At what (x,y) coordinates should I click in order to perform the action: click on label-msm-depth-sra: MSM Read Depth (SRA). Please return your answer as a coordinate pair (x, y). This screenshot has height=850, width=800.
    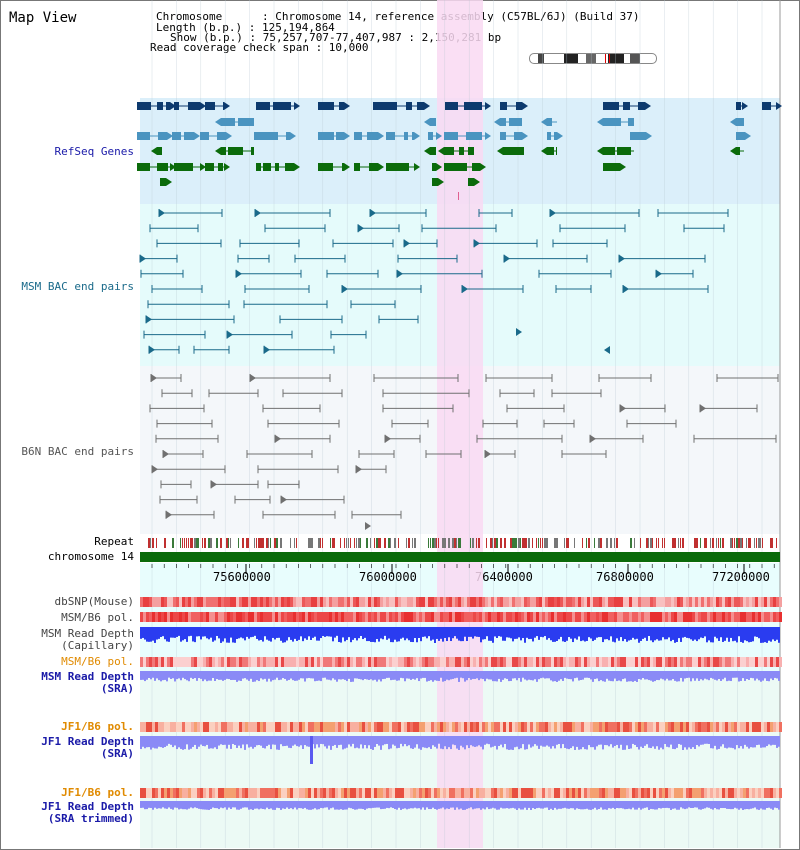
    Looking at the image, I should click on (67, 683).